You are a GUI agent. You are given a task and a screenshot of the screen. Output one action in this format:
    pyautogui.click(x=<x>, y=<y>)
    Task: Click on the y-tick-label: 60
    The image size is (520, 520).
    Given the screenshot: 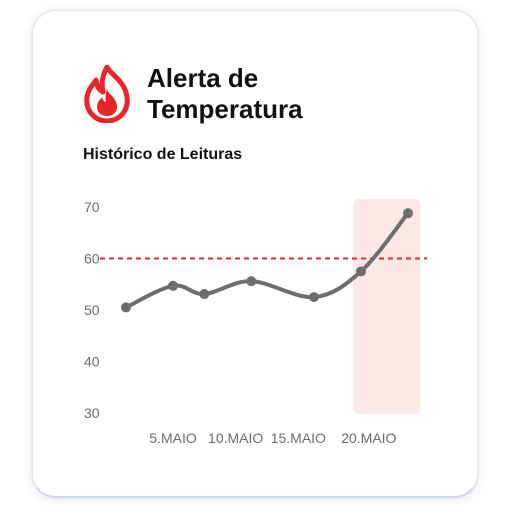 What is the action you would take?
    pyautogui.click(x=92, y=259)
    